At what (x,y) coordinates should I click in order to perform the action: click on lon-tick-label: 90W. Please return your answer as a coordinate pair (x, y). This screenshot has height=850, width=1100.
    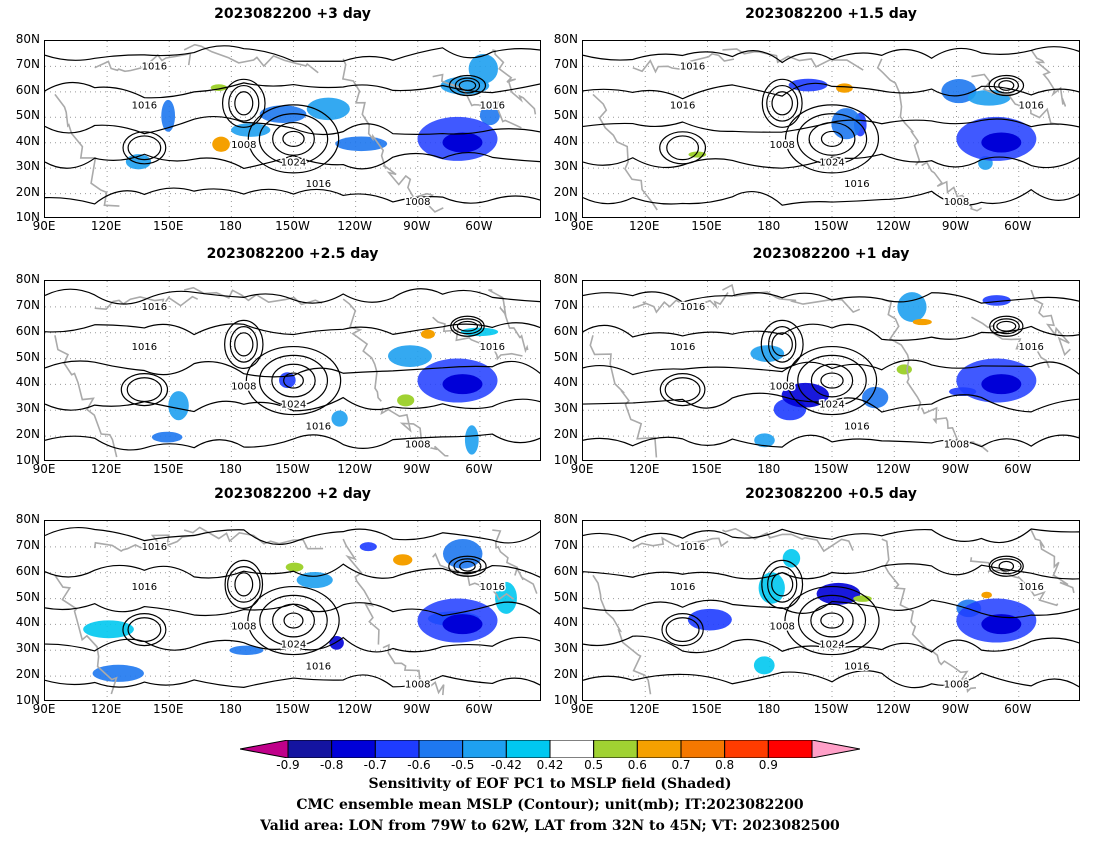
    Looking at the image, I should click on (417, 709).